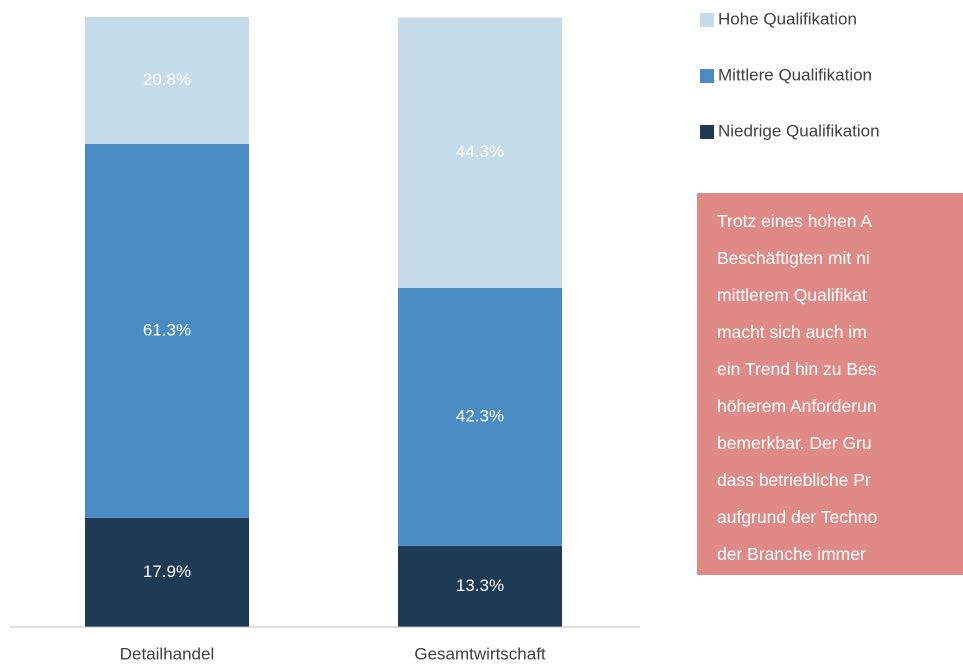 Image resolution: width=963 pixels, height=668 pixels. I want to click on annotation-line: Trotz eines hohen A, so click(795, 221).